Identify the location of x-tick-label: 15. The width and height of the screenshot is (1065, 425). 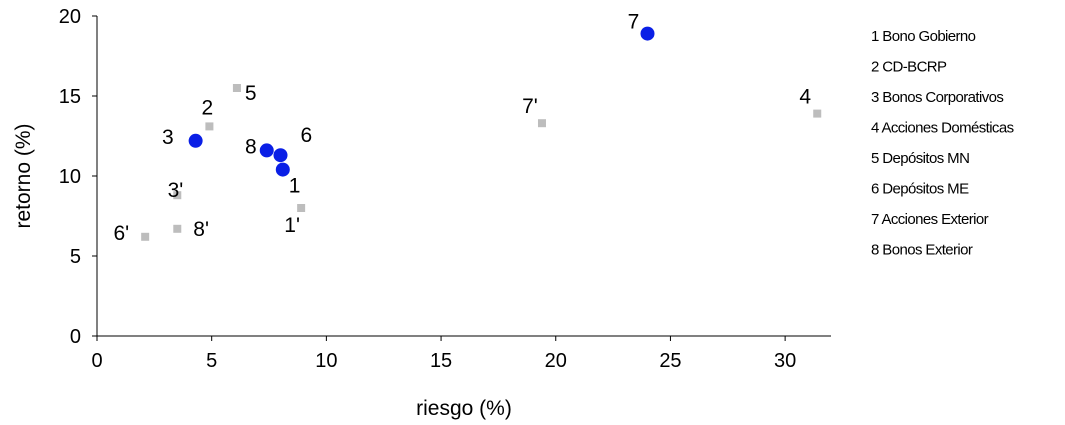
(441, 361).